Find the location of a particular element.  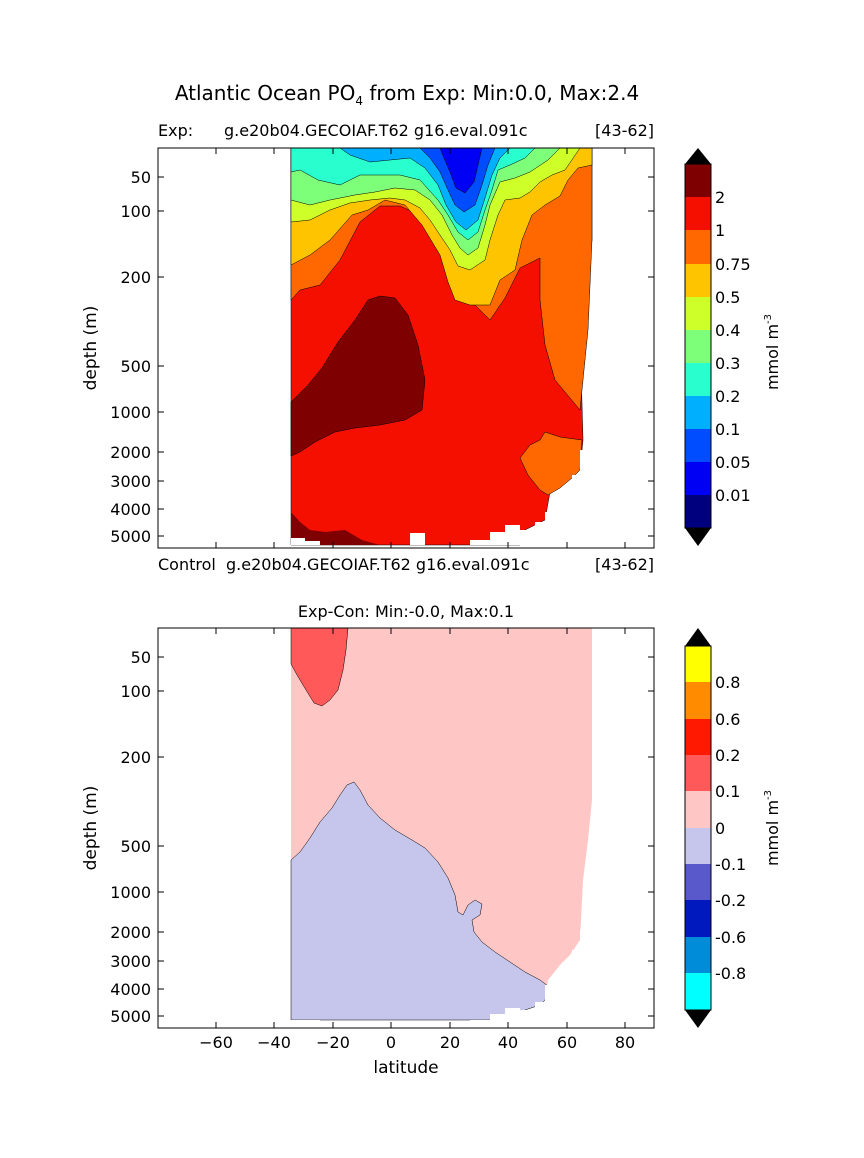

top-region-level-2-plus is located at coordinates (358, 376).